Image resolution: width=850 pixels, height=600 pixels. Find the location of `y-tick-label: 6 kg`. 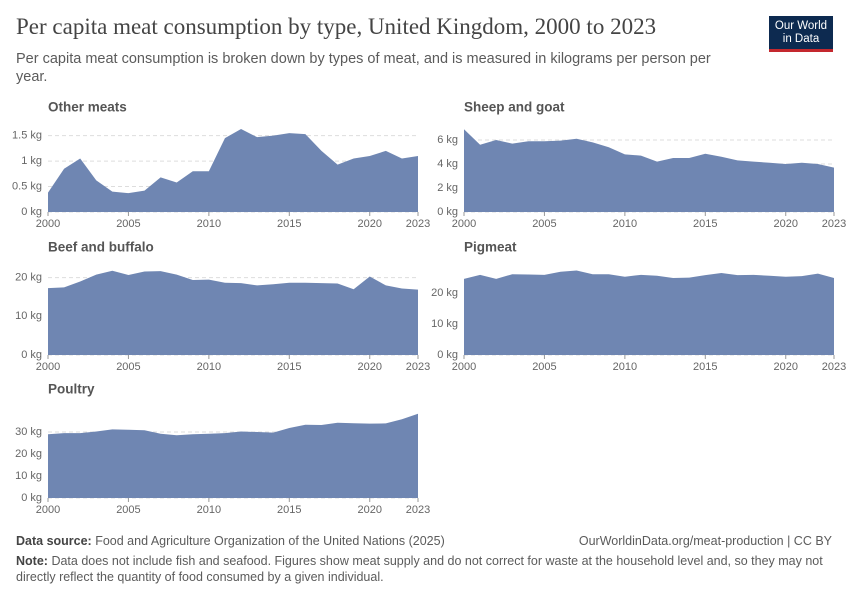

y-tick-label: 6 kg is located at coordinates (447, 140).